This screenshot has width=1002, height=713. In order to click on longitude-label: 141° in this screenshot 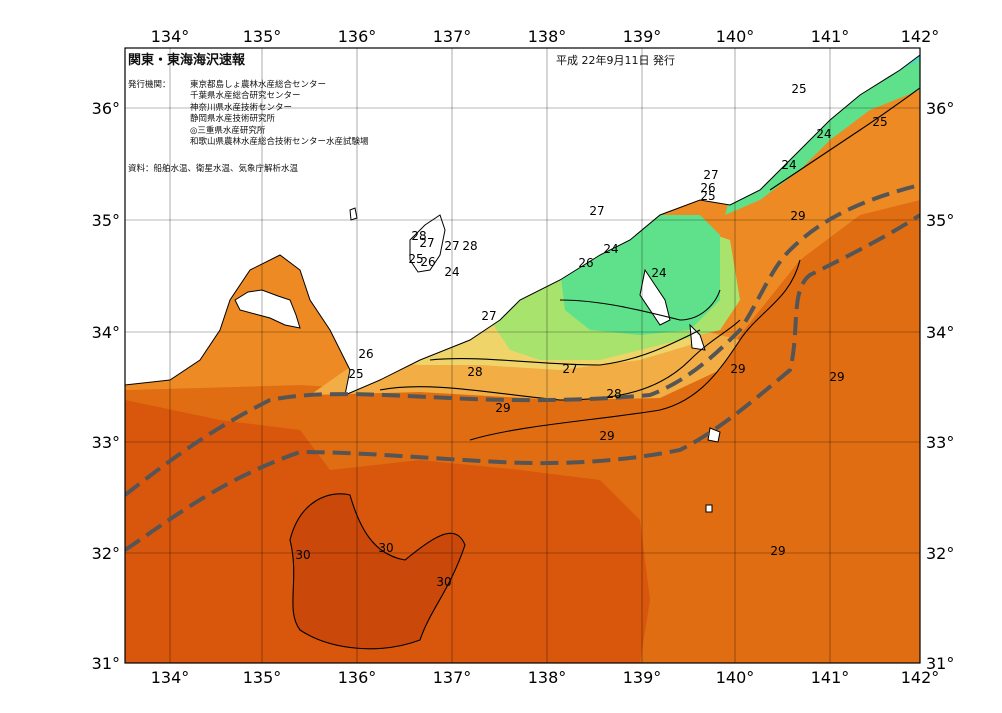, I will do `click(830, 677)`.